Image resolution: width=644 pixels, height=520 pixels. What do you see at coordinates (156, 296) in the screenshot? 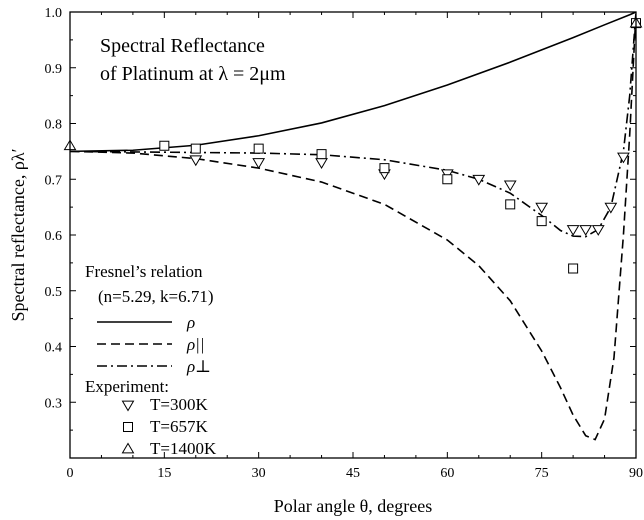
I see `legend-model-params: (n=5.29, k=6.71)` at bounding box center [156, 296].